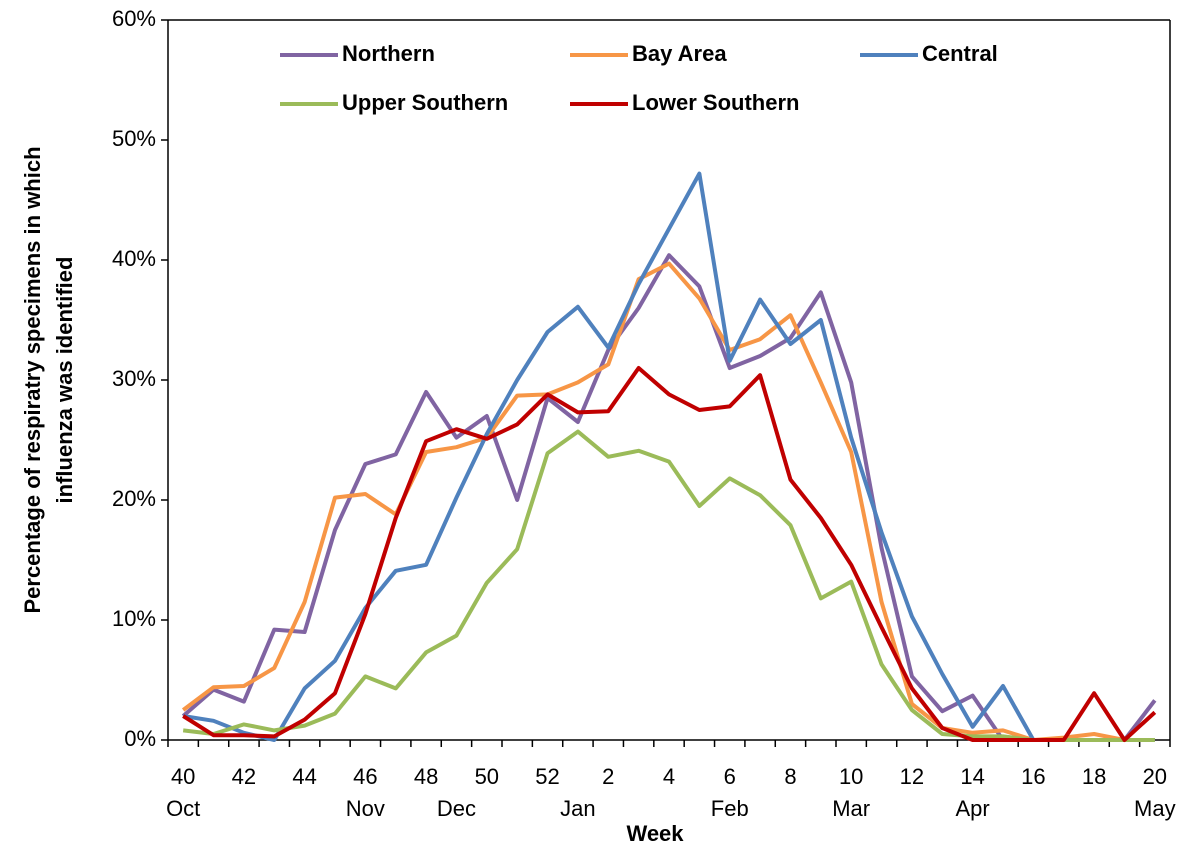 This screenshot has height=849, width=1178. I want to click on x-tick-label: 20, so click(1155, 776).